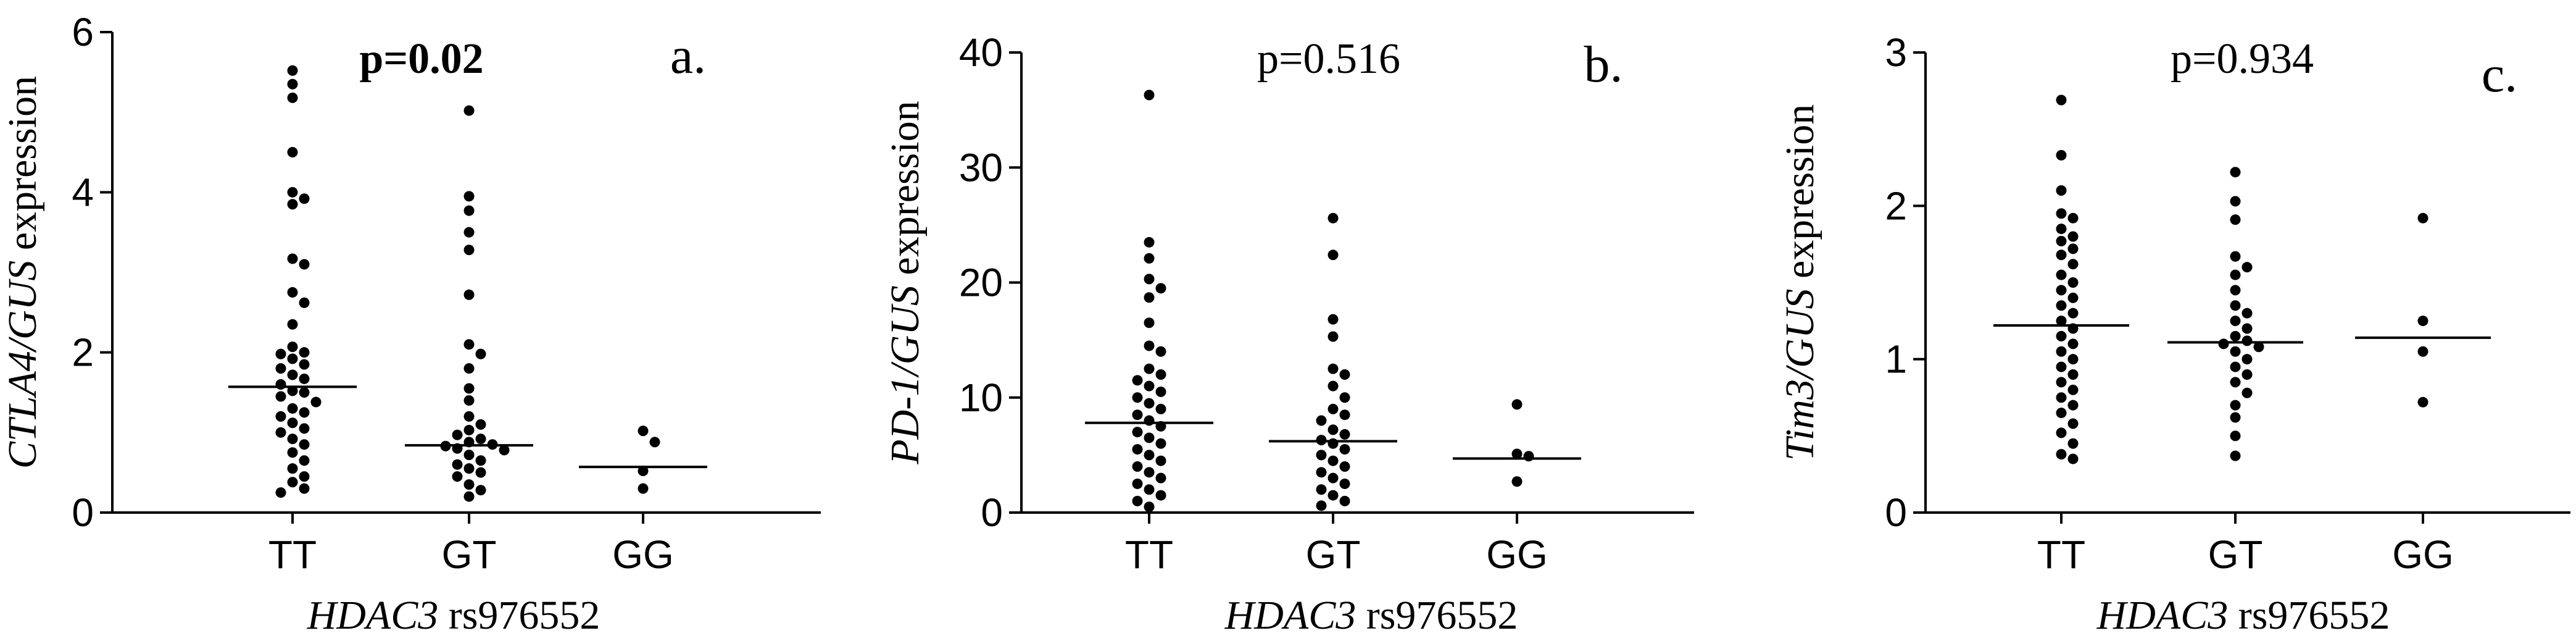 This screenshot has height=641, width=2576. Describe the element at coordinates (2235, 554) in the screenshot. I see `x-tick-label: GT` at that location.